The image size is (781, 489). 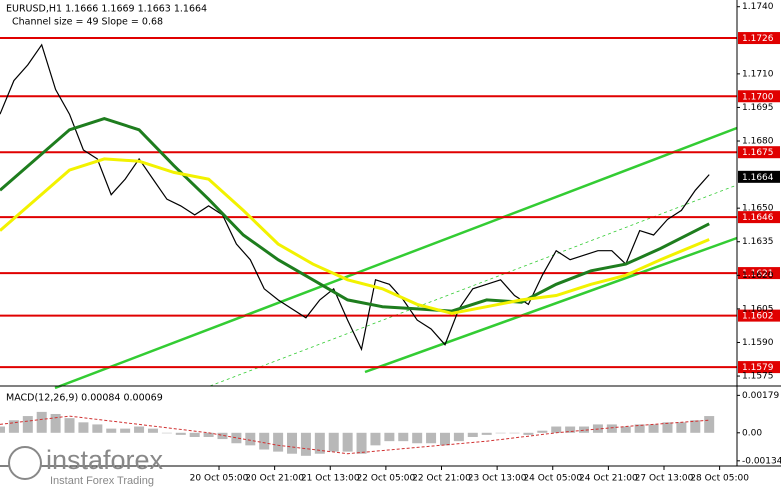 I want to click on x-tick-label: 20 Oct 05:00, so click(x=219, y=479).